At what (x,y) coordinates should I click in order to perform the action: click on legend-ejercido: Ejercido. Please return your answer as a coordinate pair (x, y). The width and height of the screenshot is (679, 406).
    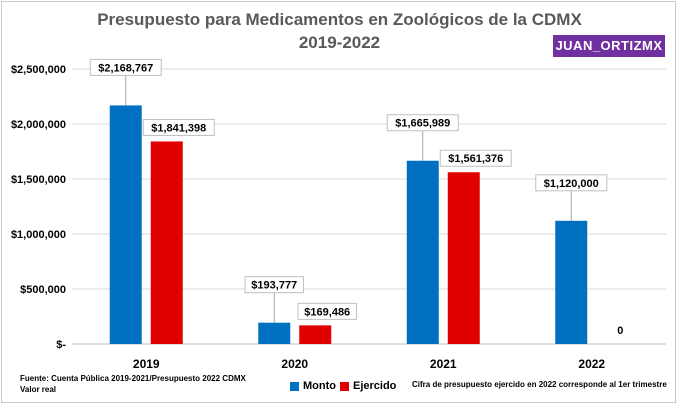
    Looking at the image, I should click on (368, 386).